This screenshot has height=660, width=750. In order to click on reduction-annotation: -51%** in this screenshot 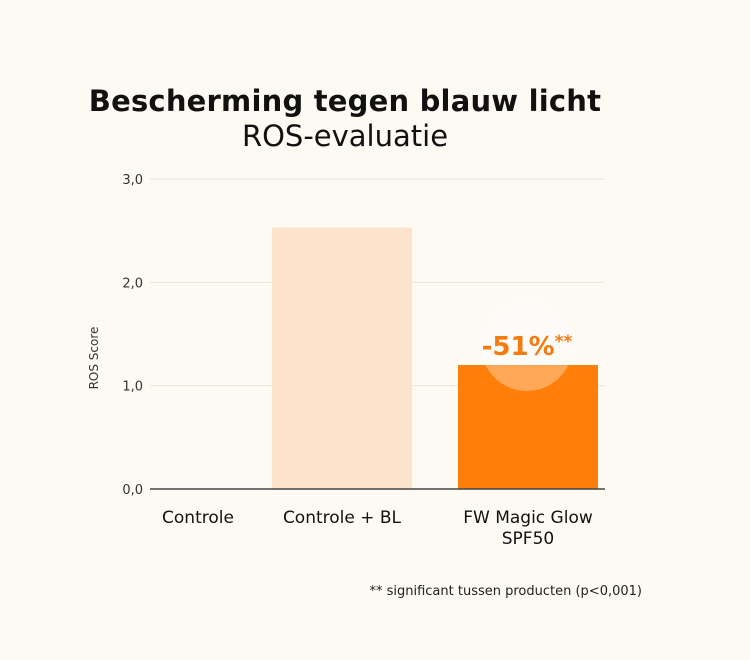, I will do `click(527, 347)`.